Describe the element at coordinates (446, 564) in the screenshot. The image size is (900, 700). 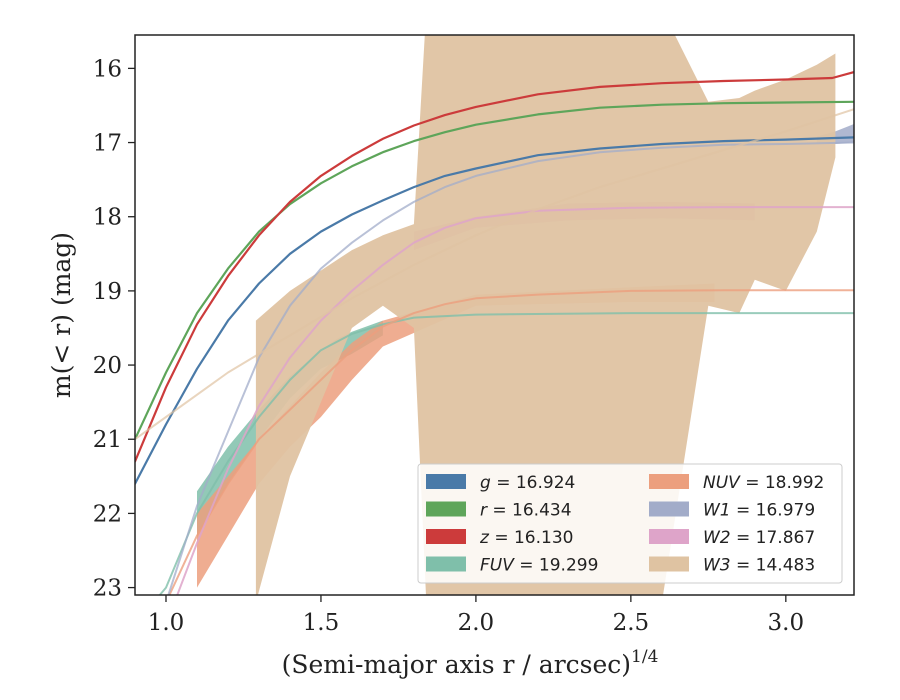
I see `legend-swatch-fuv` at that location.